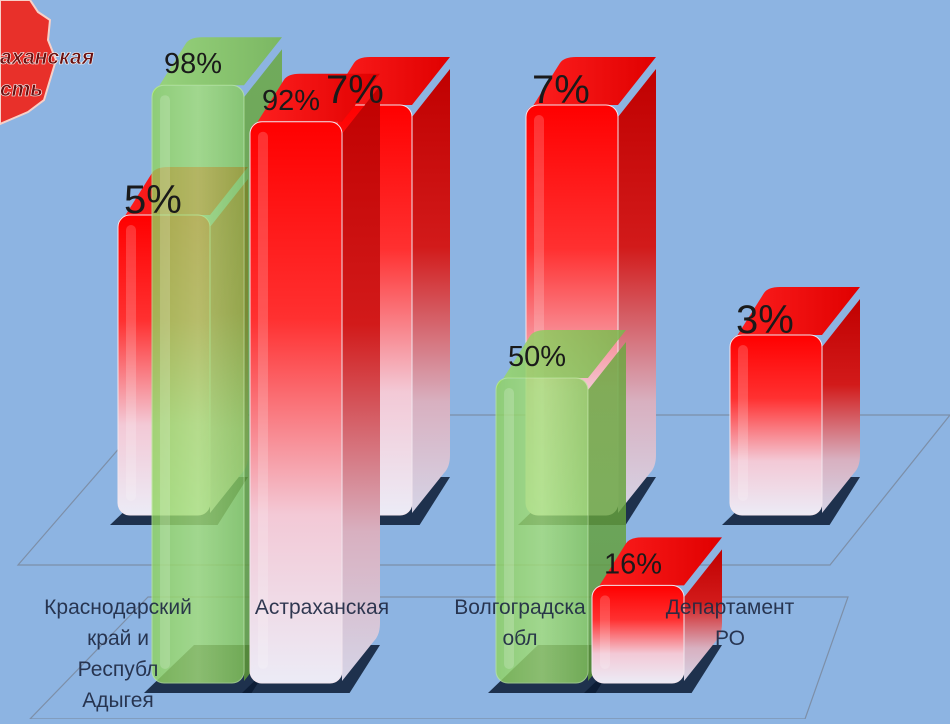 This screenshot has width=950, height=724. I want to click on bar-back-0-highlight, so click(131, 363).